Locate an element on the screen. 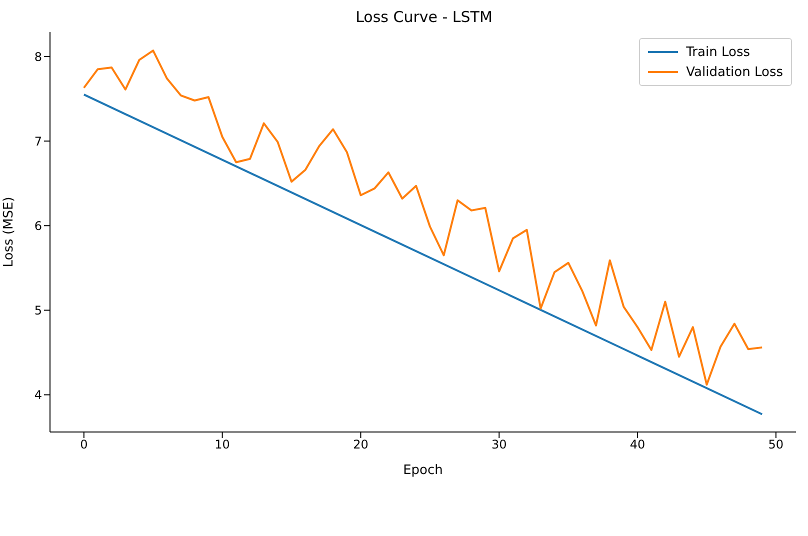 The width and height of the screenshot is (808, 536). y-tick-label: 8 is located at coordinates (38, 57).